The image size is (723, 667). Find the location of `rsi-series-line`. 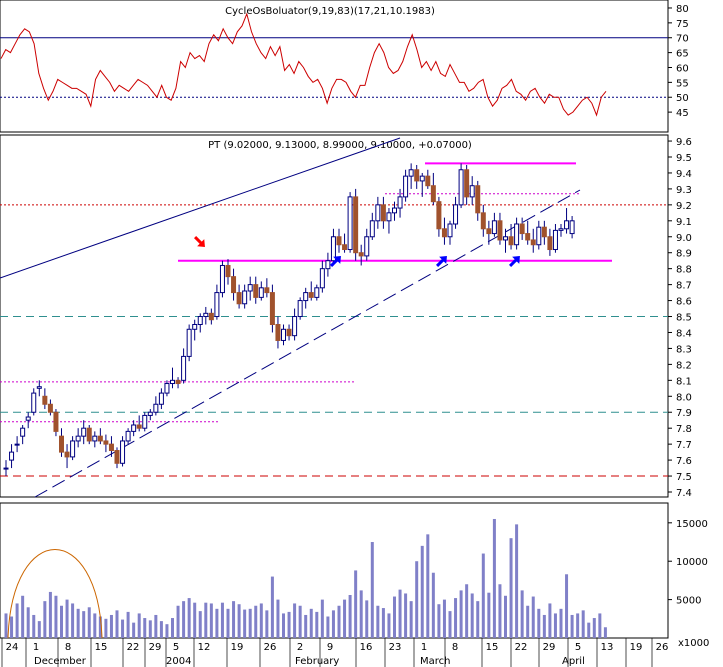

rsi-series-line is located at coordinates (303, 64).